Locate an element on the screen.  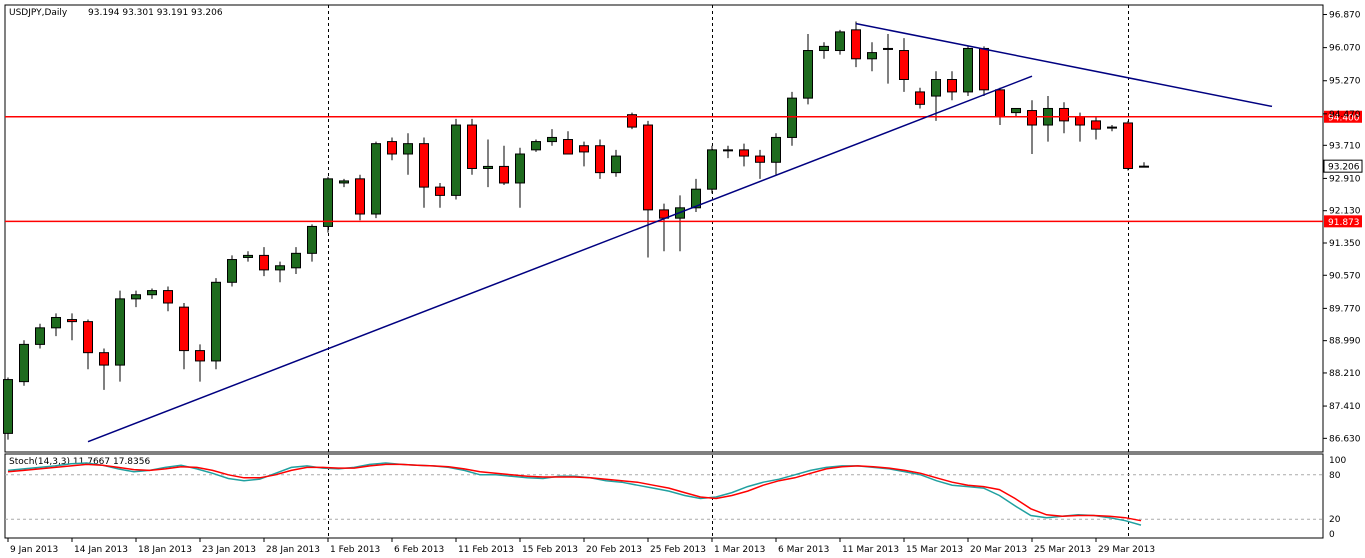
stochastic-panel-frame is located at coordinates (664, 496).